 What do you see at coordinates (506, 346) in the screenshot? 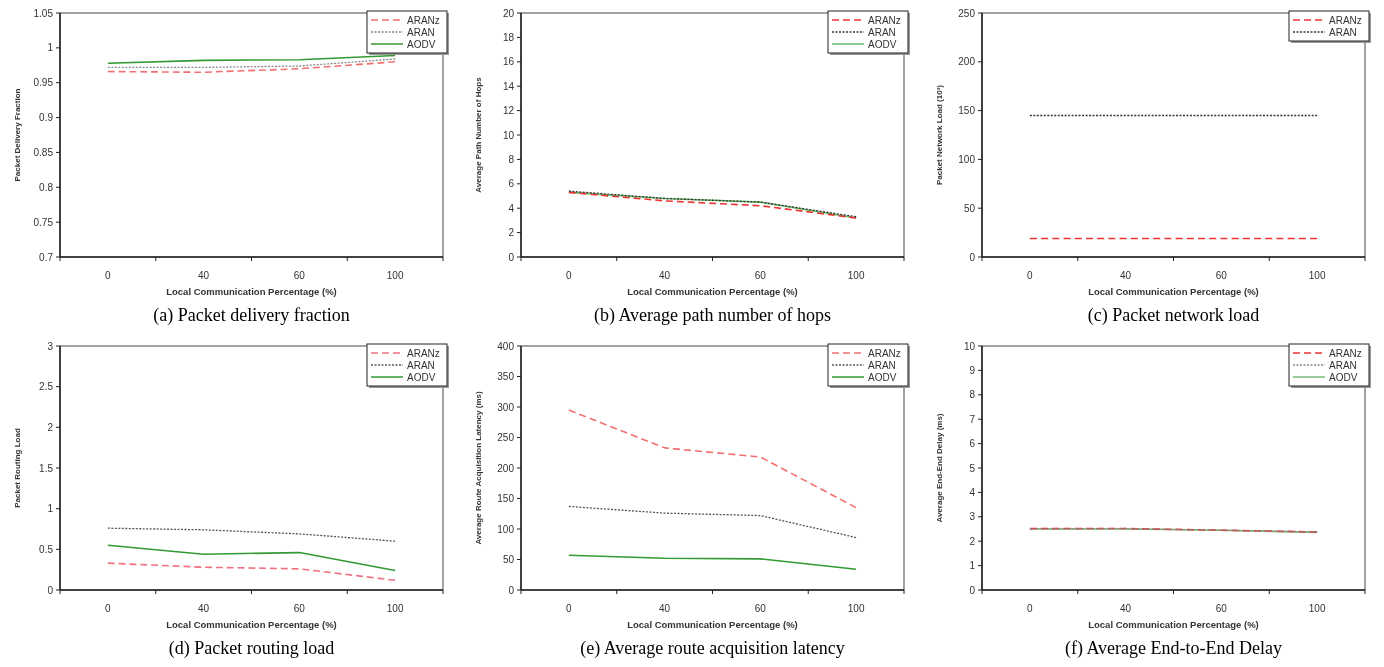
I see `y-tick-label: 400` at bounding box center [506, 346].